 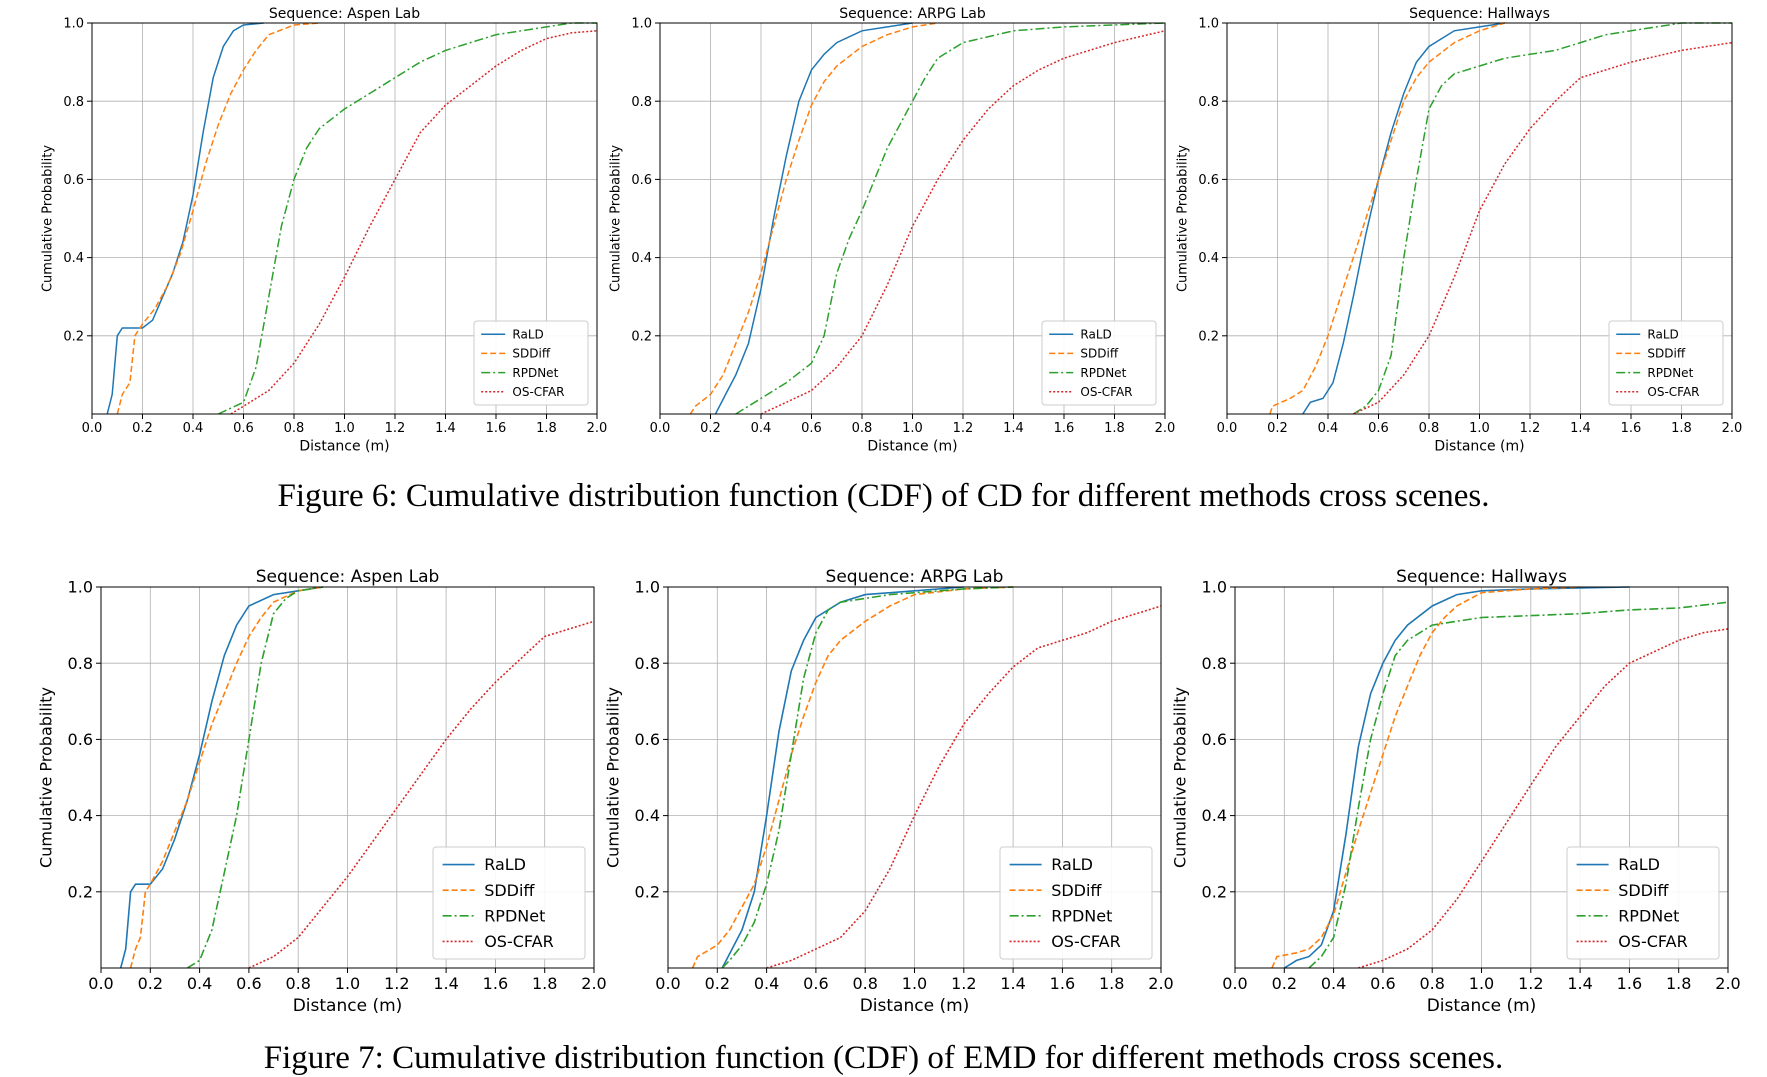 What do you see at coordinates (1431, 983) in the screenshot?
I see `x-tick-label: 0.8` at bounding box center [1431, 983].